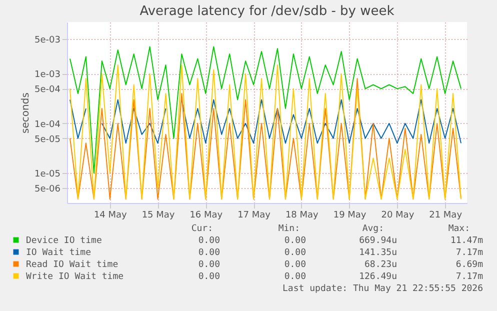  I want to click on y-tick-label: 1e-04, so click(47, 125).